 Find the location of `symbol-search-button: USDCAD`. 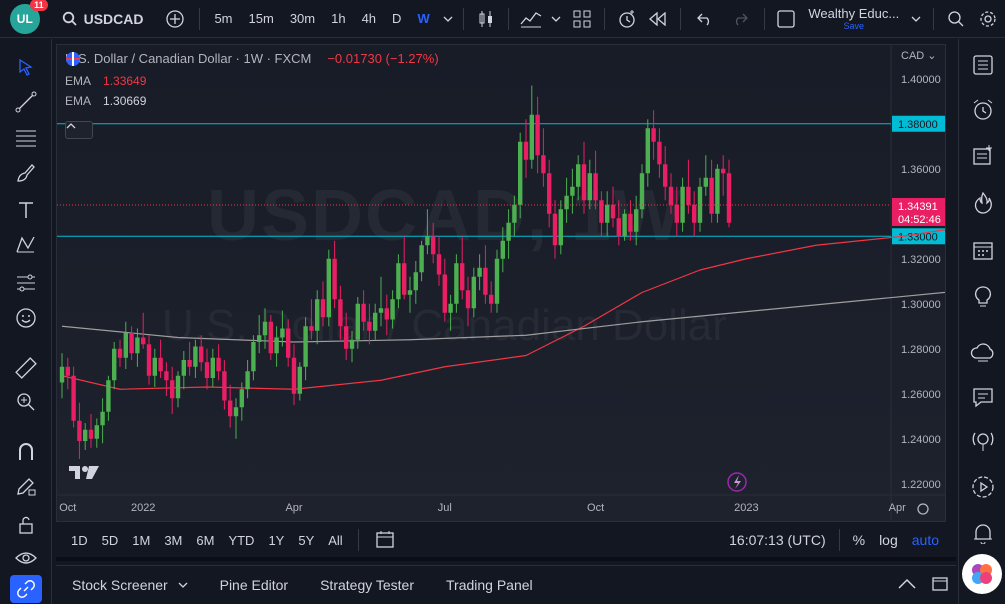

symbol-search-button: USDCAD is located at coordinates (102, 19).